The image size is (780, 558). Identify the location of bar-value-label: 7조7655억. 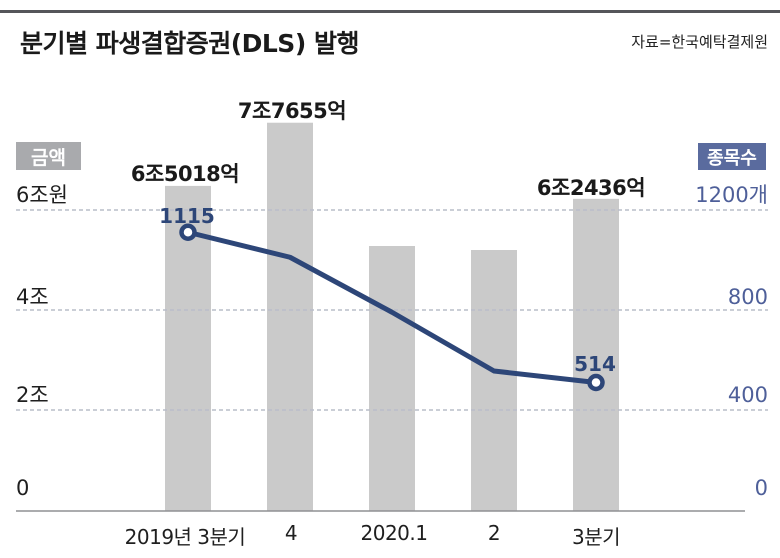
(292, 111).